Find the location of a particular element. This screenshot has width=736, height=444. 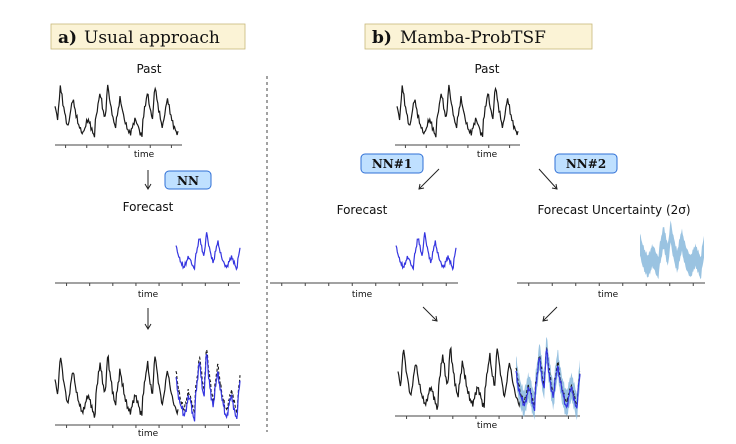

nn1-box-rect is located at coordinates (392, 163).